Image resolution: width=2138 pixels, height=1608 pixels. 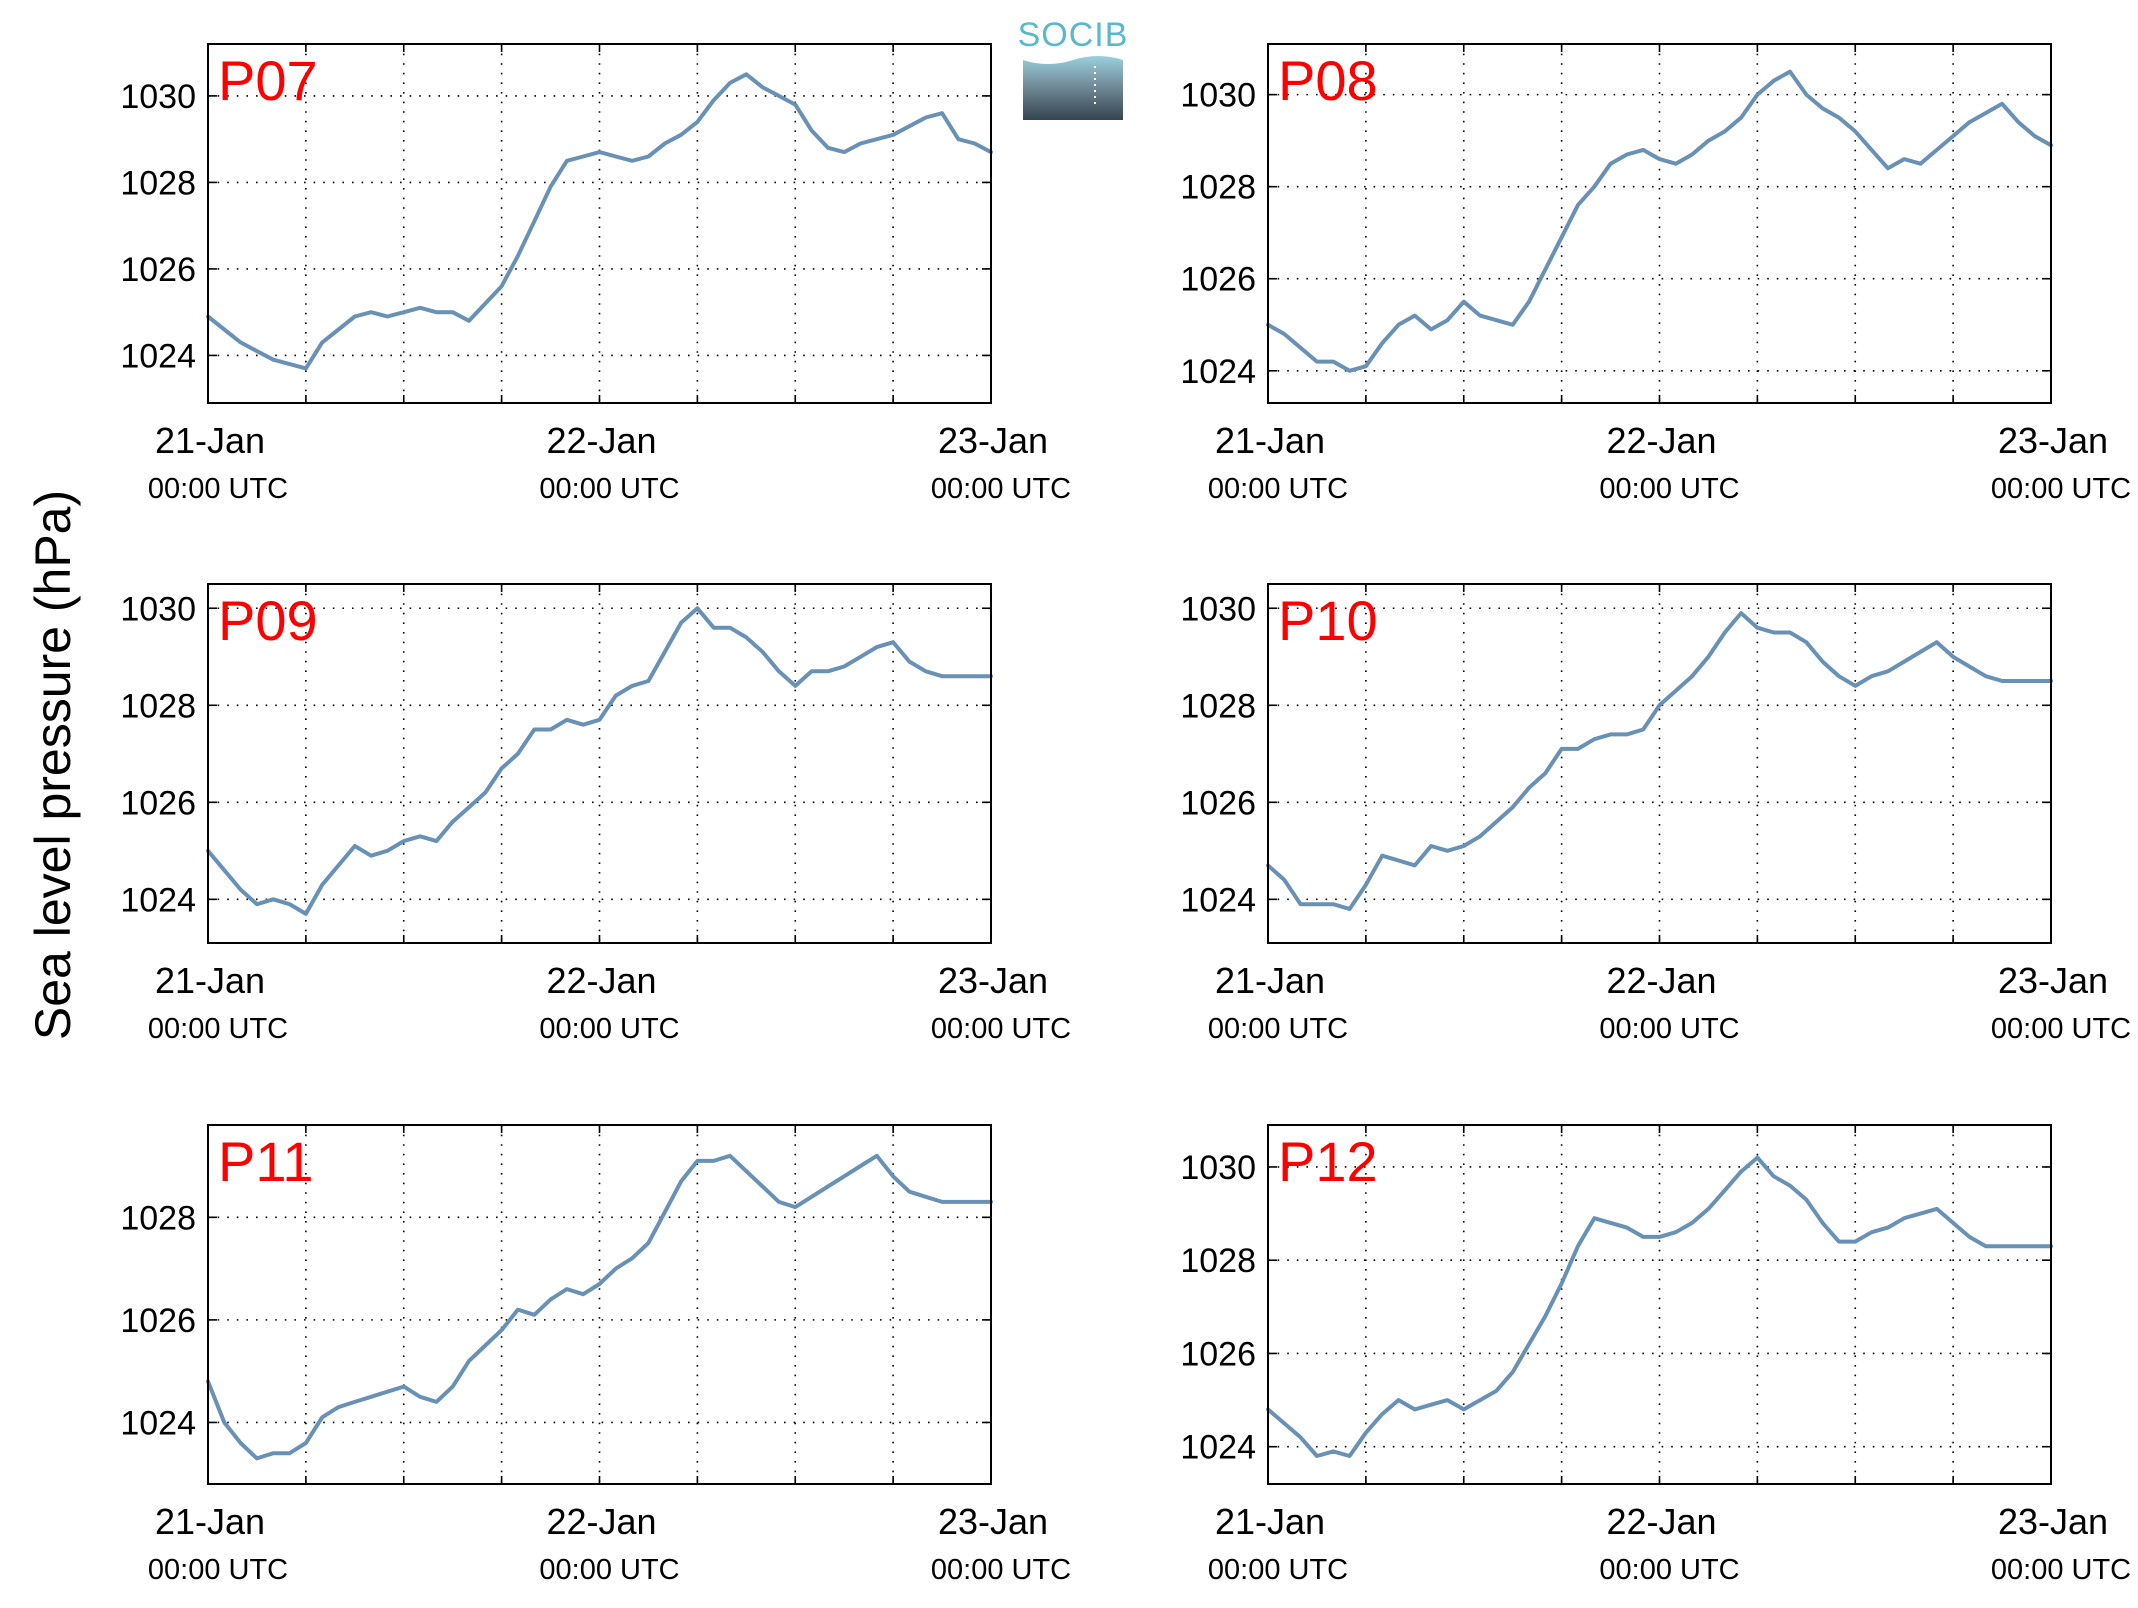 What do you see at coordinates (1073, 35) in the screenshot?
I see `socib-logo-text: SOCIB` at bounding box center [1073, 35].